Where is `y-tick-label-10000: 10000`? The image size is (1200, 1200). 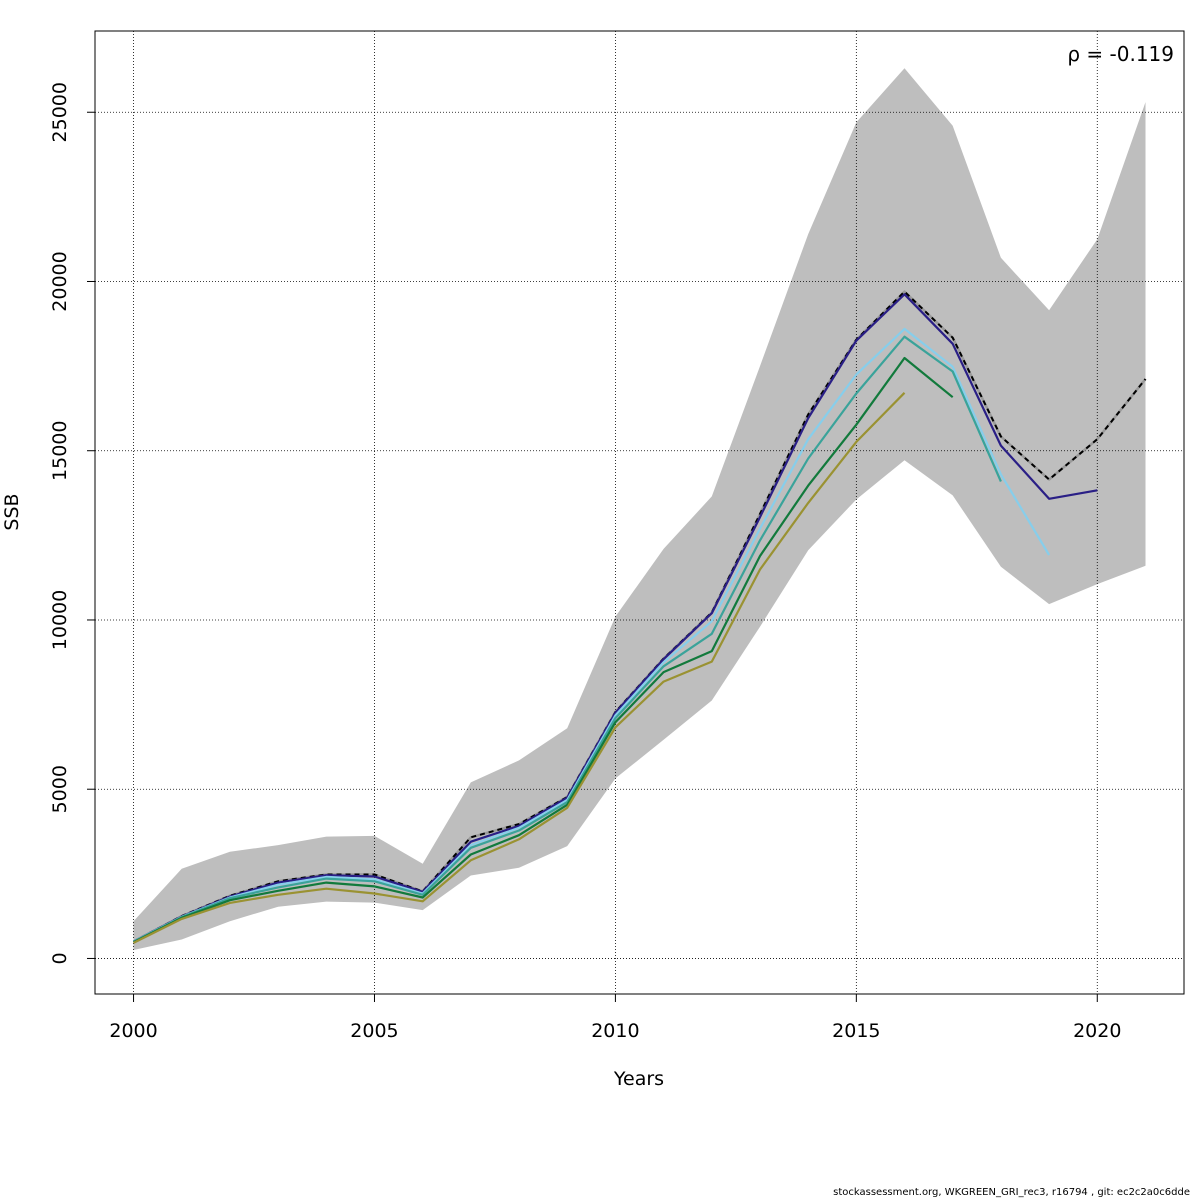 y-tick-label-10000: 10000 is located at coordinates (60, 620).